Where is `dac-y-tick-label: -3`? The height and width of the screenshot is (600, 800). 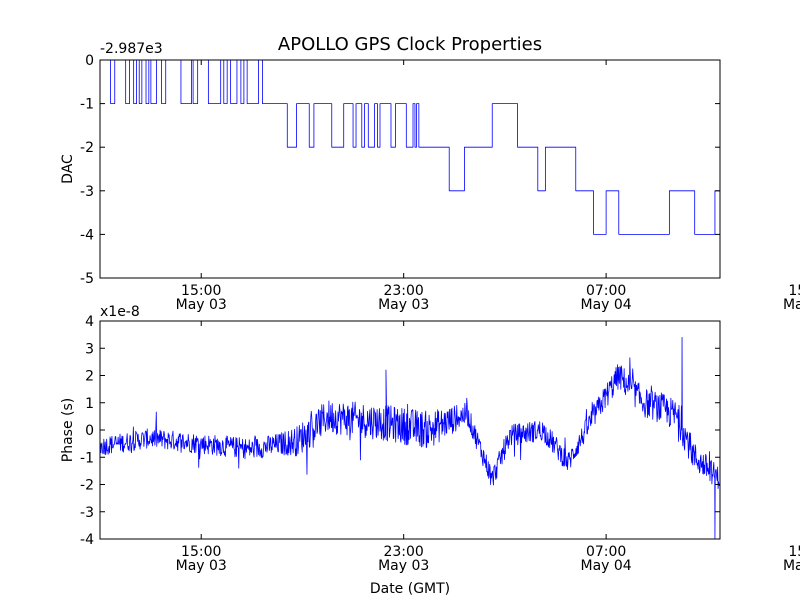 dac-y-tick-label: -3 is located at coordinates (87, 192).